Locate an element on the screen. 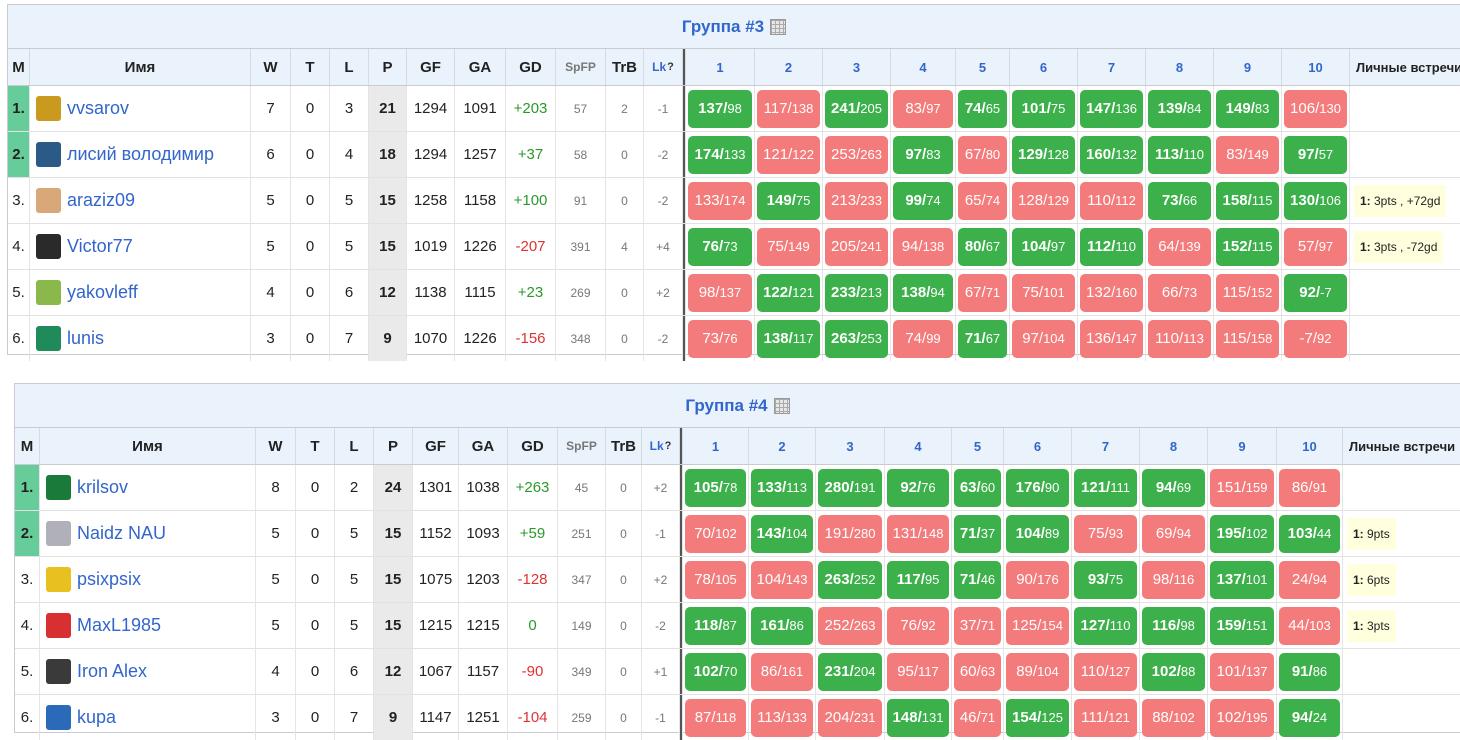 The image size is (1460, 740). match-score: 74/65 is located at coordinates (982, 109).